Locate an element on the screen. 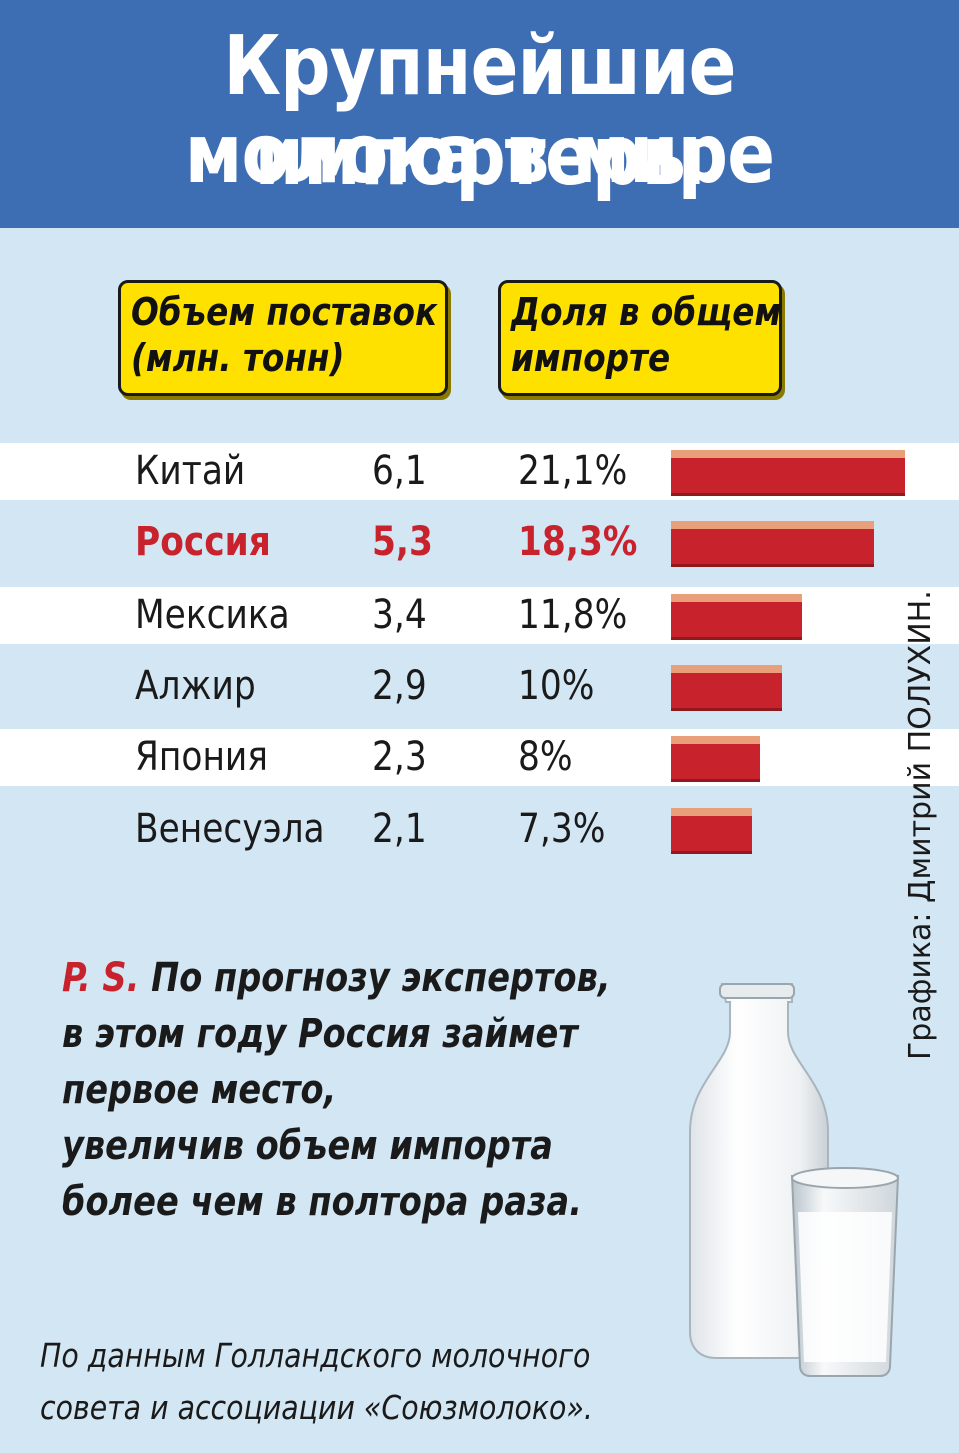  volume-value: 5,3 is located at coordinates (402, 542).